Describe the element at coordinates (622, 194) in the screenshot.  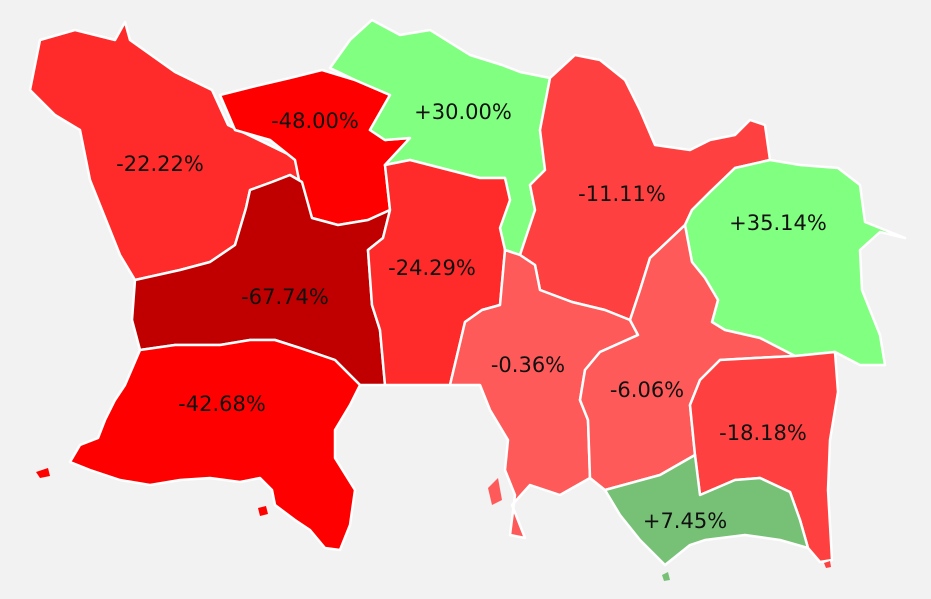
I see `label-st-martin: -11.11%` at that location.